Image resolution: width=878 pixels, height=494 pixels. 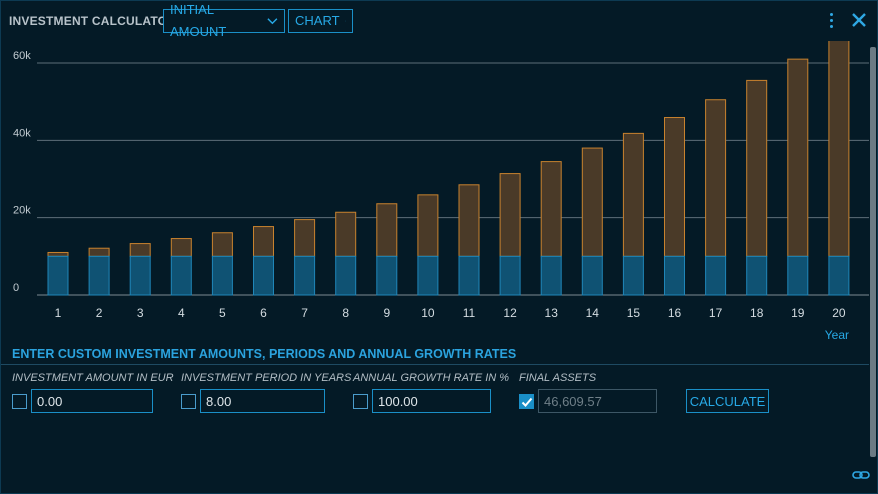 I want to click on x-tick-label: 14, so click(x=593, y=313).